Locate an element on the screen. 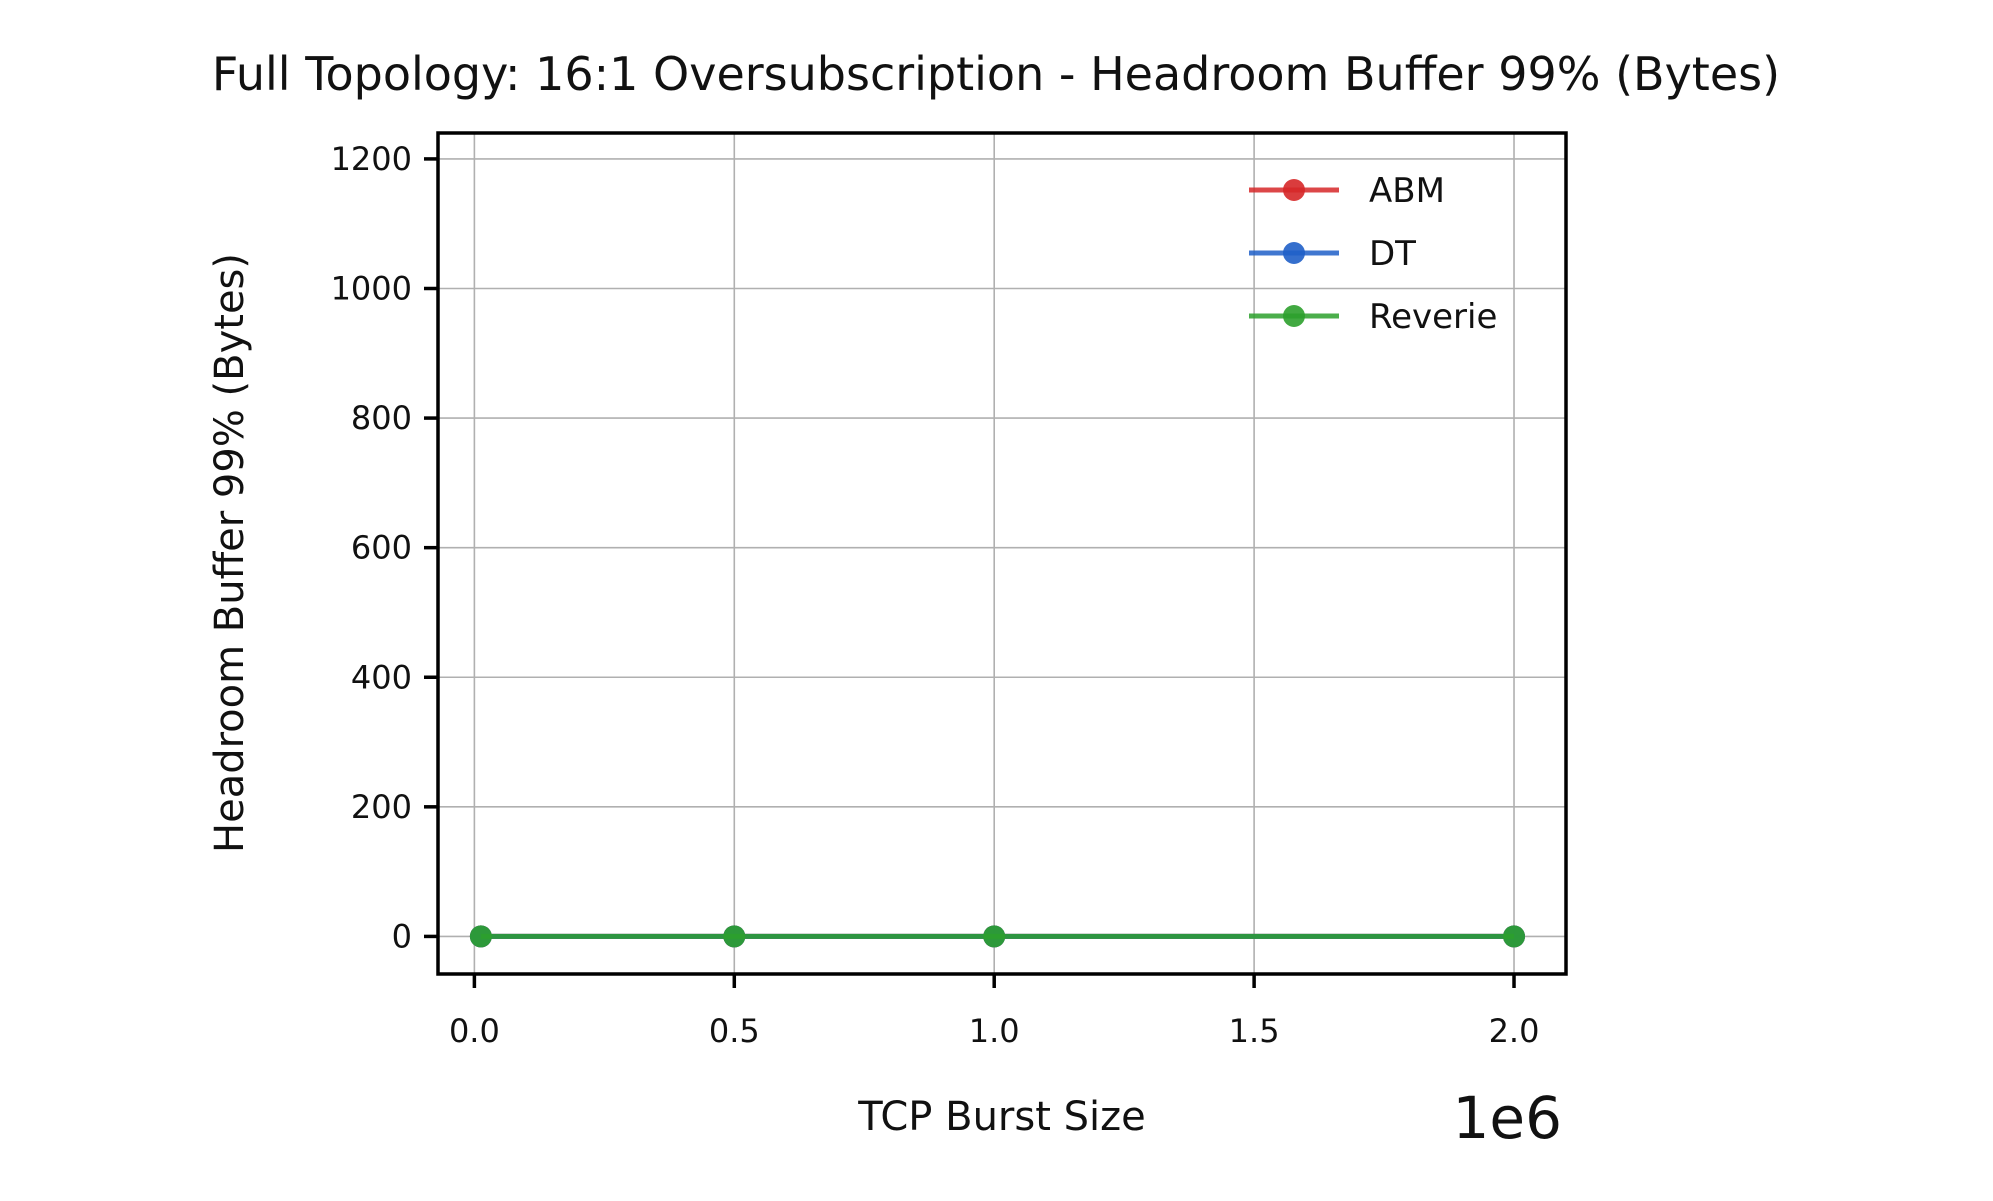 This screenshot has width=1993, height=1201. x-tick-label: 0.0 is located at coordinates (474, 1031).